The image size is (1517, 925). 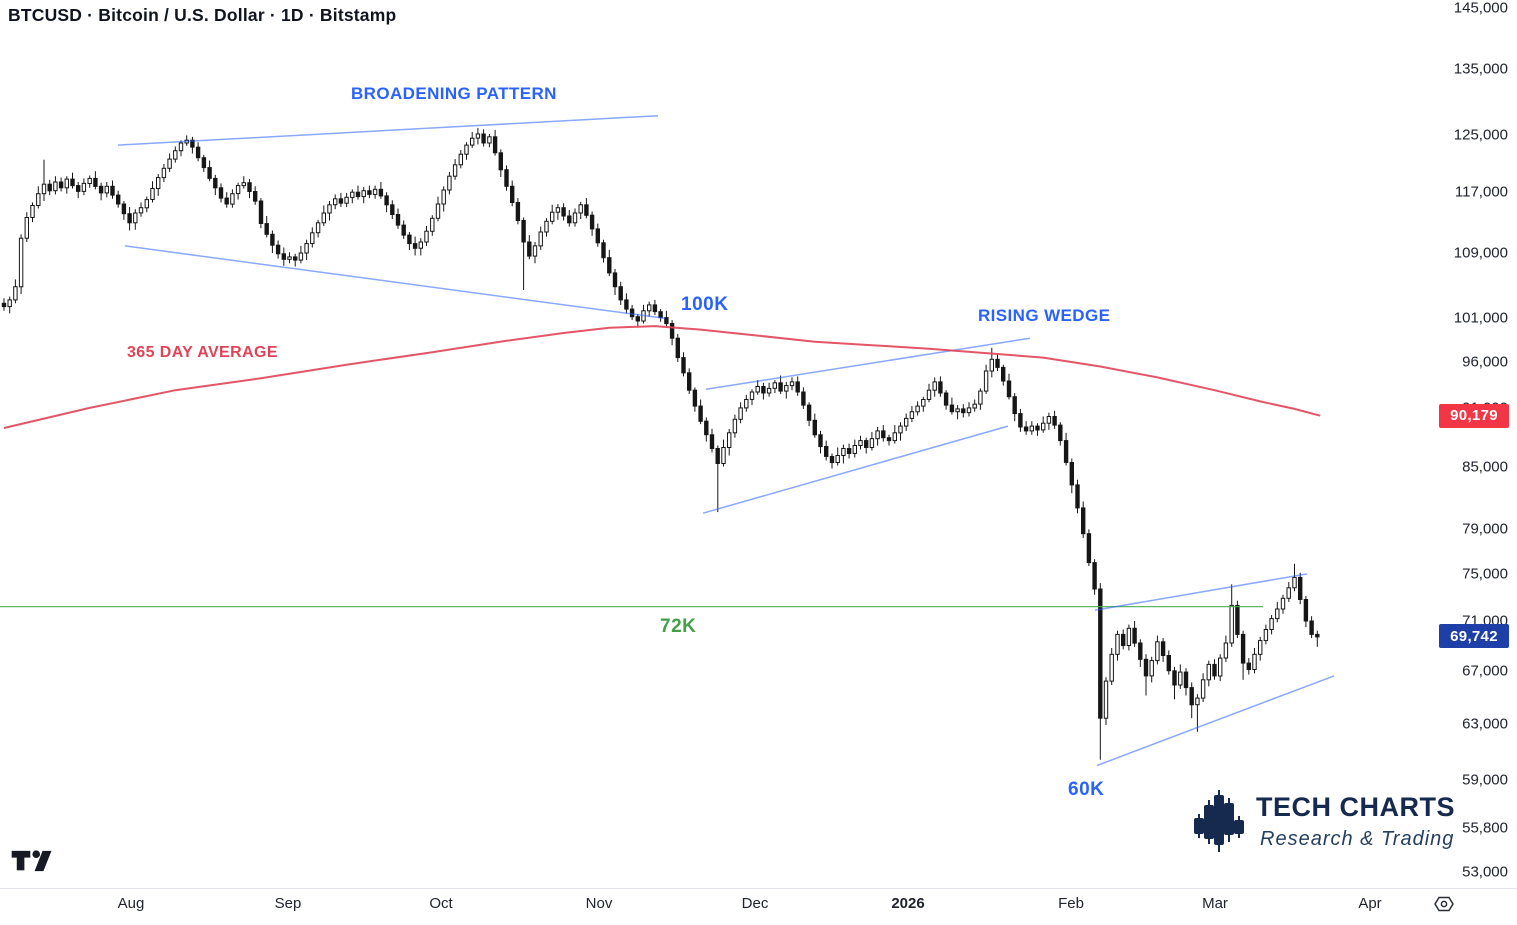 I want to click on tech-charts-logo: TECH CHARTS Research & Trading, so click(x=1324, y=821).